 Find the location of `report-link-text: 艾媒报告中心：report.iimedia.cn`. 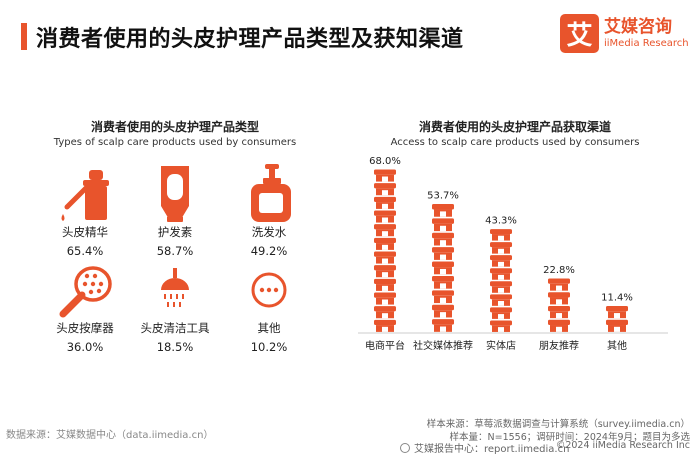

report-link-text: 艾媒报告中心：report.iimedia.cn is located at coordinates (492, 449).